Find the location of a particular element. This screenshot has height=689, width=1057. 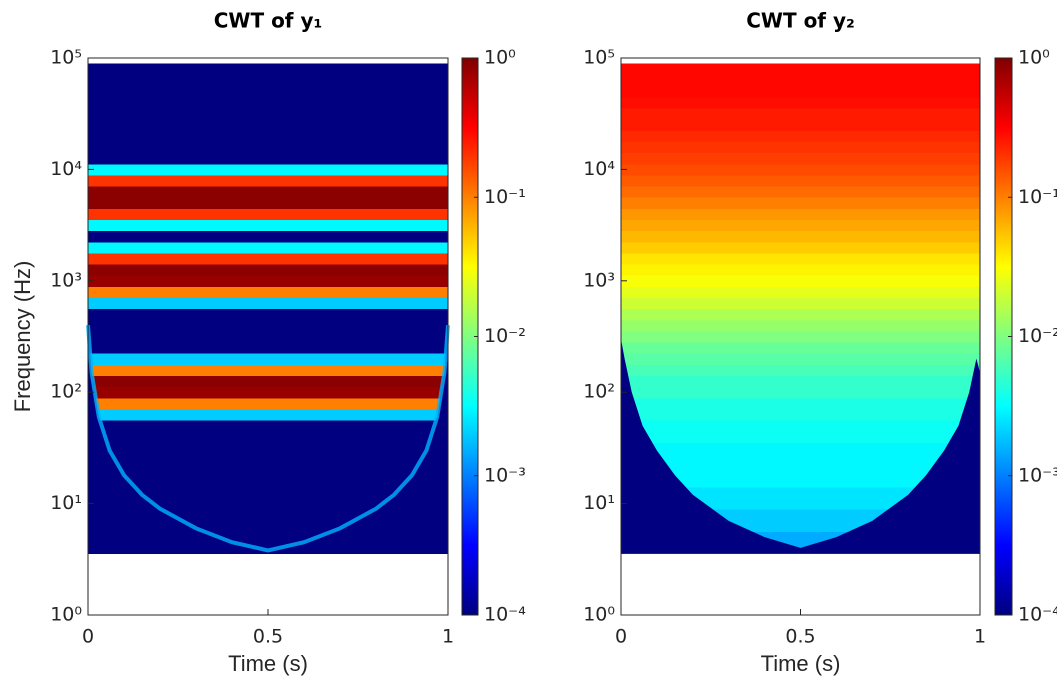

coi-line is located at coordinates (268, 438).